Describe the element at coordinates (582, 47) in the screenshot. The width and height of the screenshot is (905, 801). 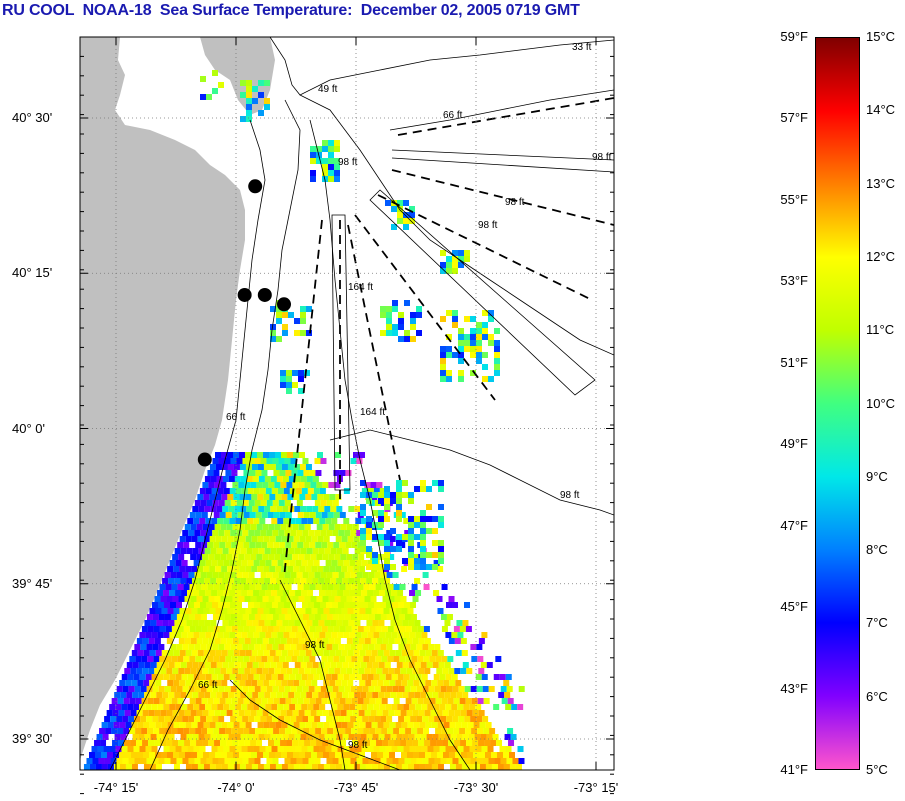
I see `depth-label: 33 ft` at that location.